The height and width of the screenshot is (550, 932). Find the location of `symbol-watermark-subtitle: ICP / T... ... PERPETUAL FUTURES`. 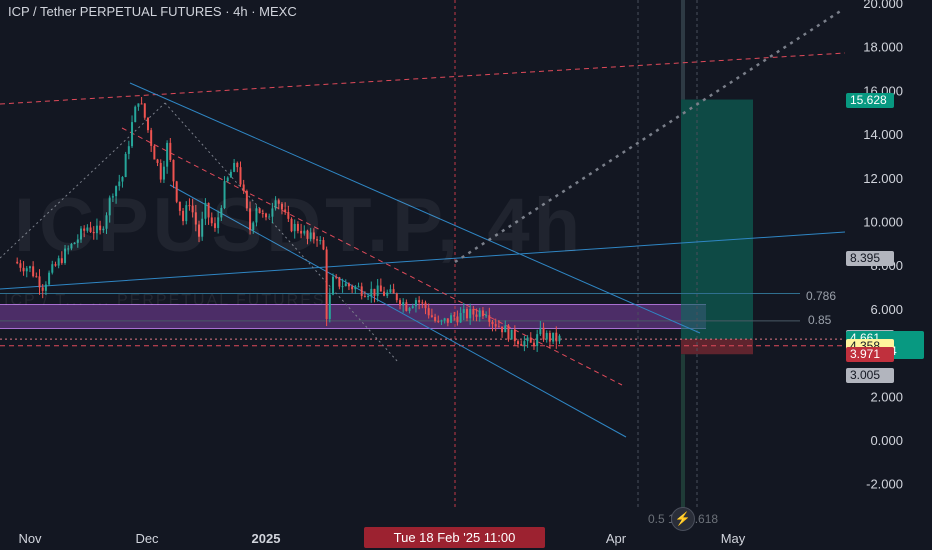

symbol-watermark-subtitle: ICP / T... ... PERPETUAL FUTURES is located at coordinates (165, 300).